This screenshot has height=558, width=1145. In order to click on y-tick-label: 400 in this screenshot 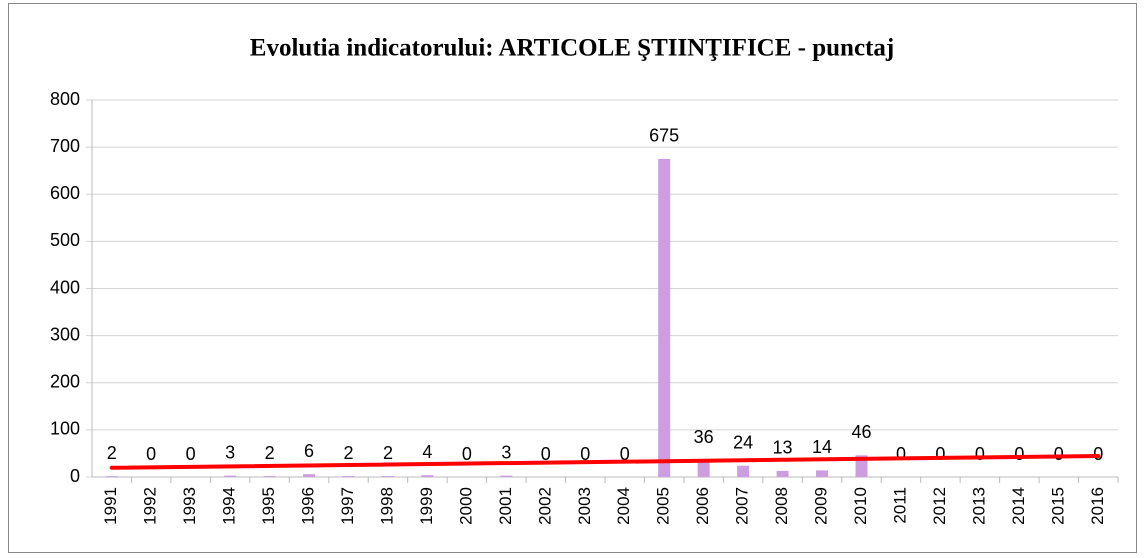, I will do `click(65, 287)`.